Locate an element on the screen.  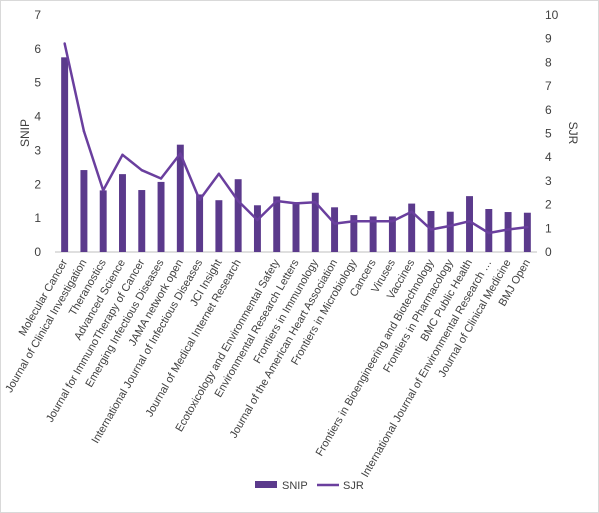
right-tick-label: 4 is located at coordinates (548, 157).